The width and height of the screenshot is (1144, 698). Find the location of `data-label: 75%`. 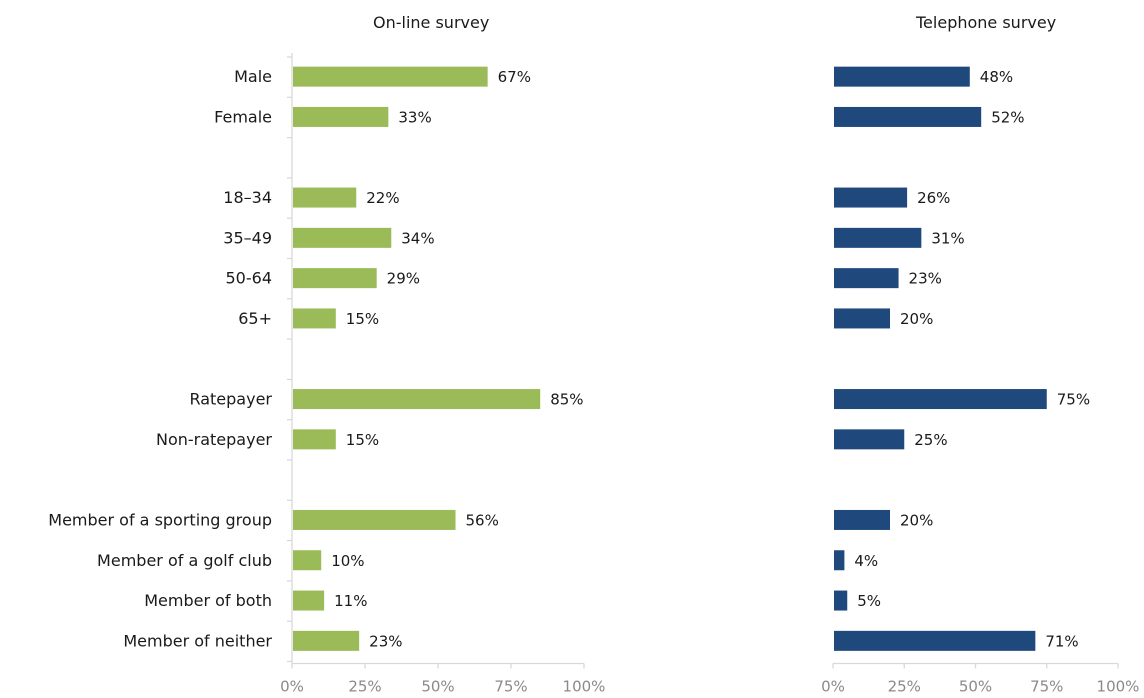

data-label: 75% is located at coordinates (1073, 400).